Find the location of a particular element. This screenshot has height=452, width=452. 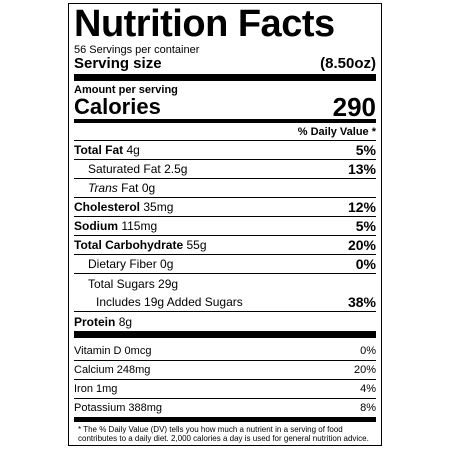

nutrient-name-italic: Trans is located at coordinates (103, 188).